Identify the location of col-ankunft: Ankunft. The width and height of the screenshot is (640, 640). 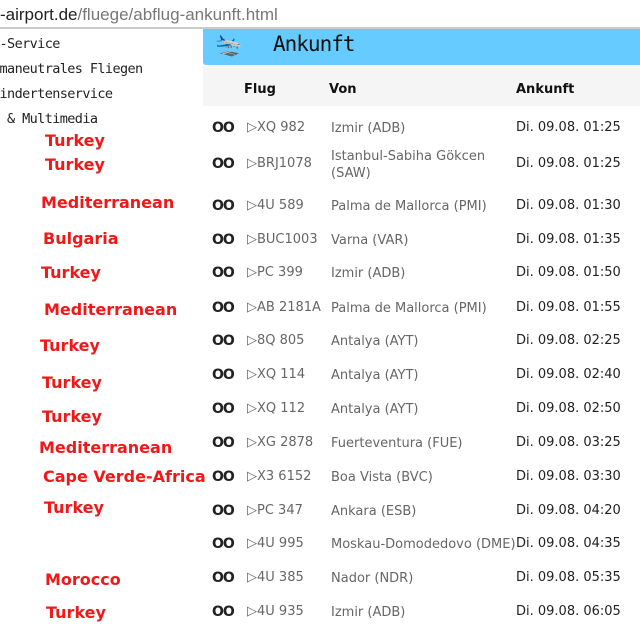
(545, 89).